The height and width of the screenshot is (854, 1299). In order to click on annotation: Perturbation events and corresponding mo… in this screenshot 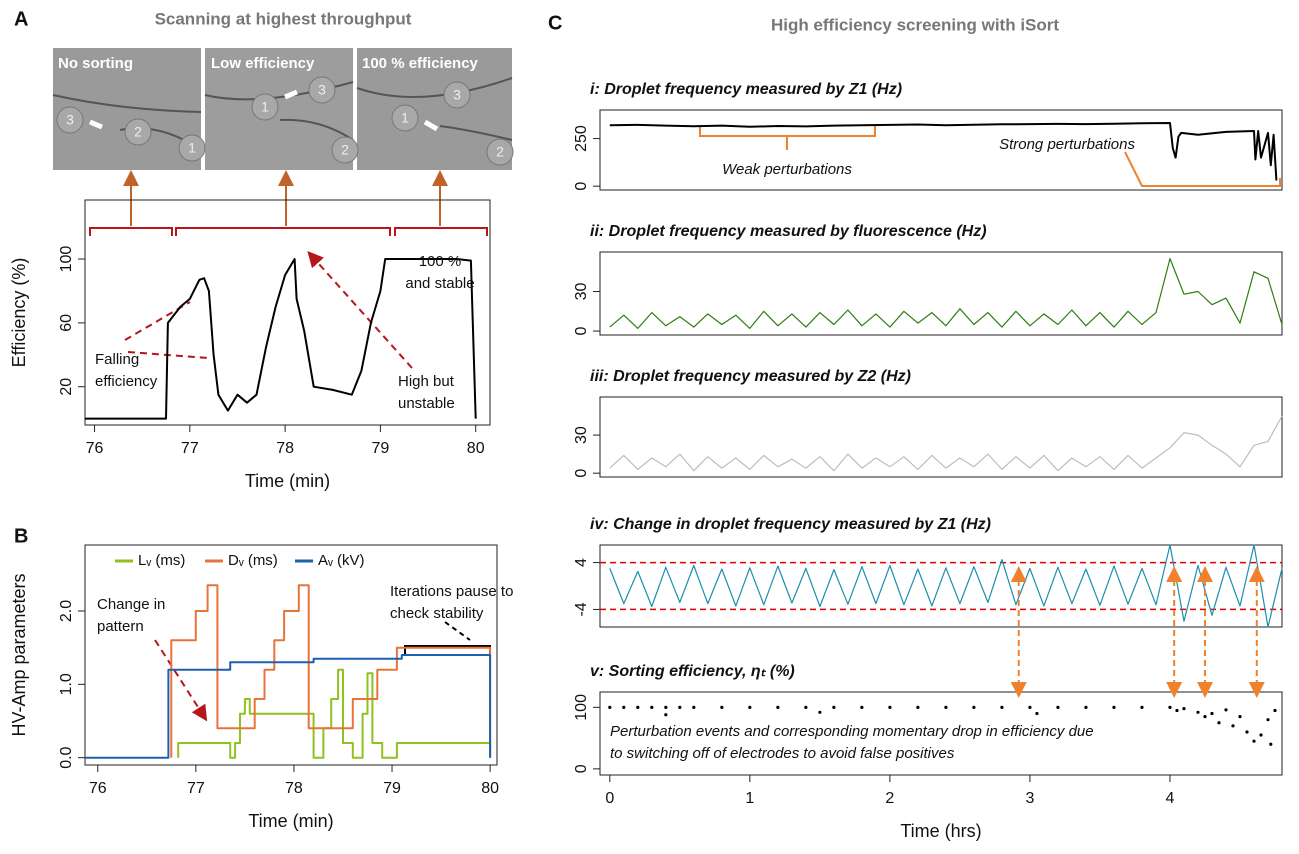, I will do `click(852, 731)`.